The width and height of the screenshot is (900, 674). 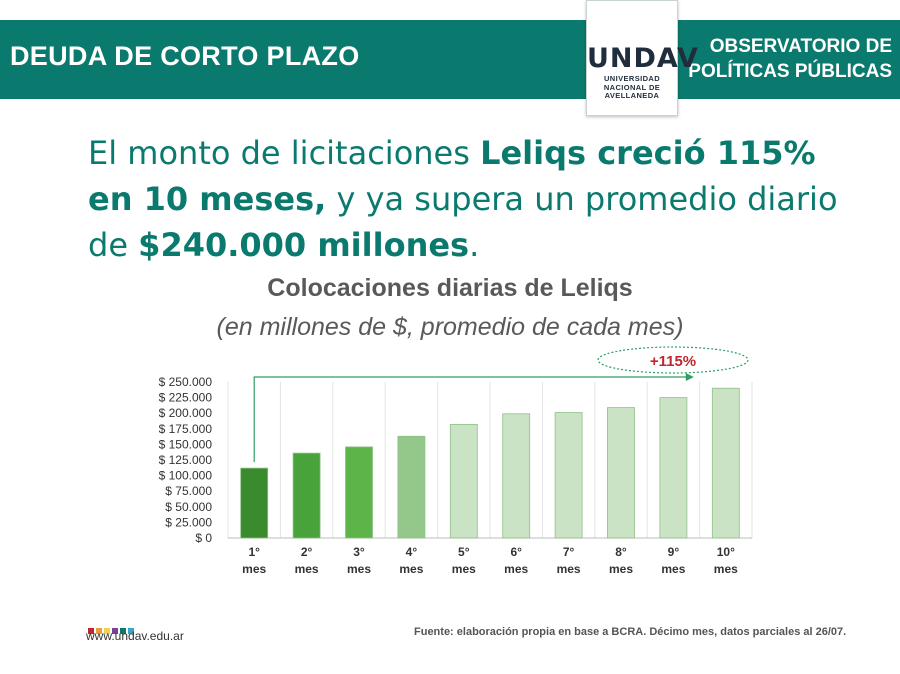 I want to click on y-tick-label: $ 175.000, so click(x=186, y=429).